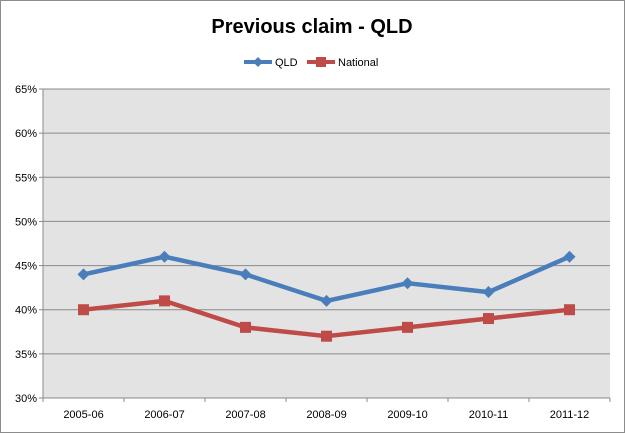 Image resolution: width=625 pixels, height=433 pixels. Describe the element at coordinates (321, 62) in the screenshot. I see `legend-marker-national` at that location.